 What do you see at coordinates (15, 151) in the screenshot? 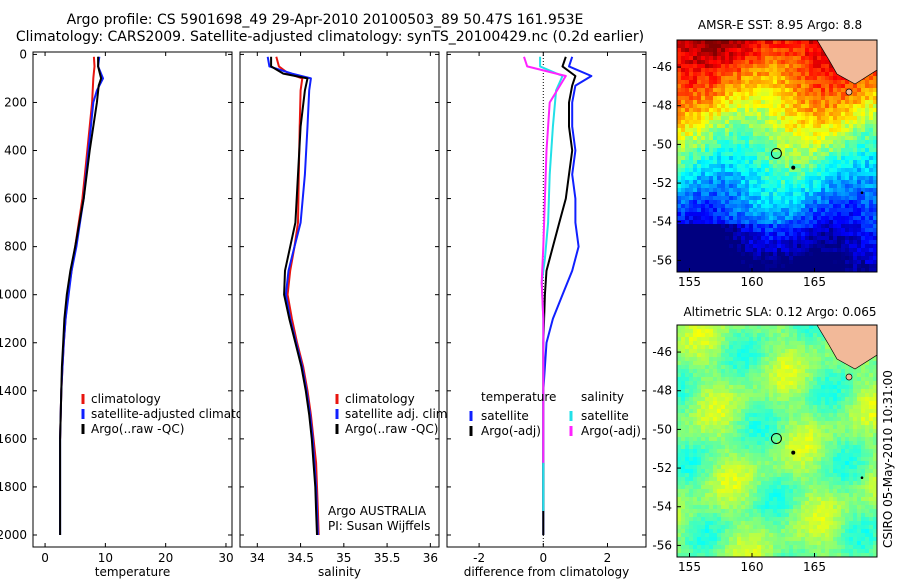
I see `y-tick-label: 400` at bounding box center [15, 151].